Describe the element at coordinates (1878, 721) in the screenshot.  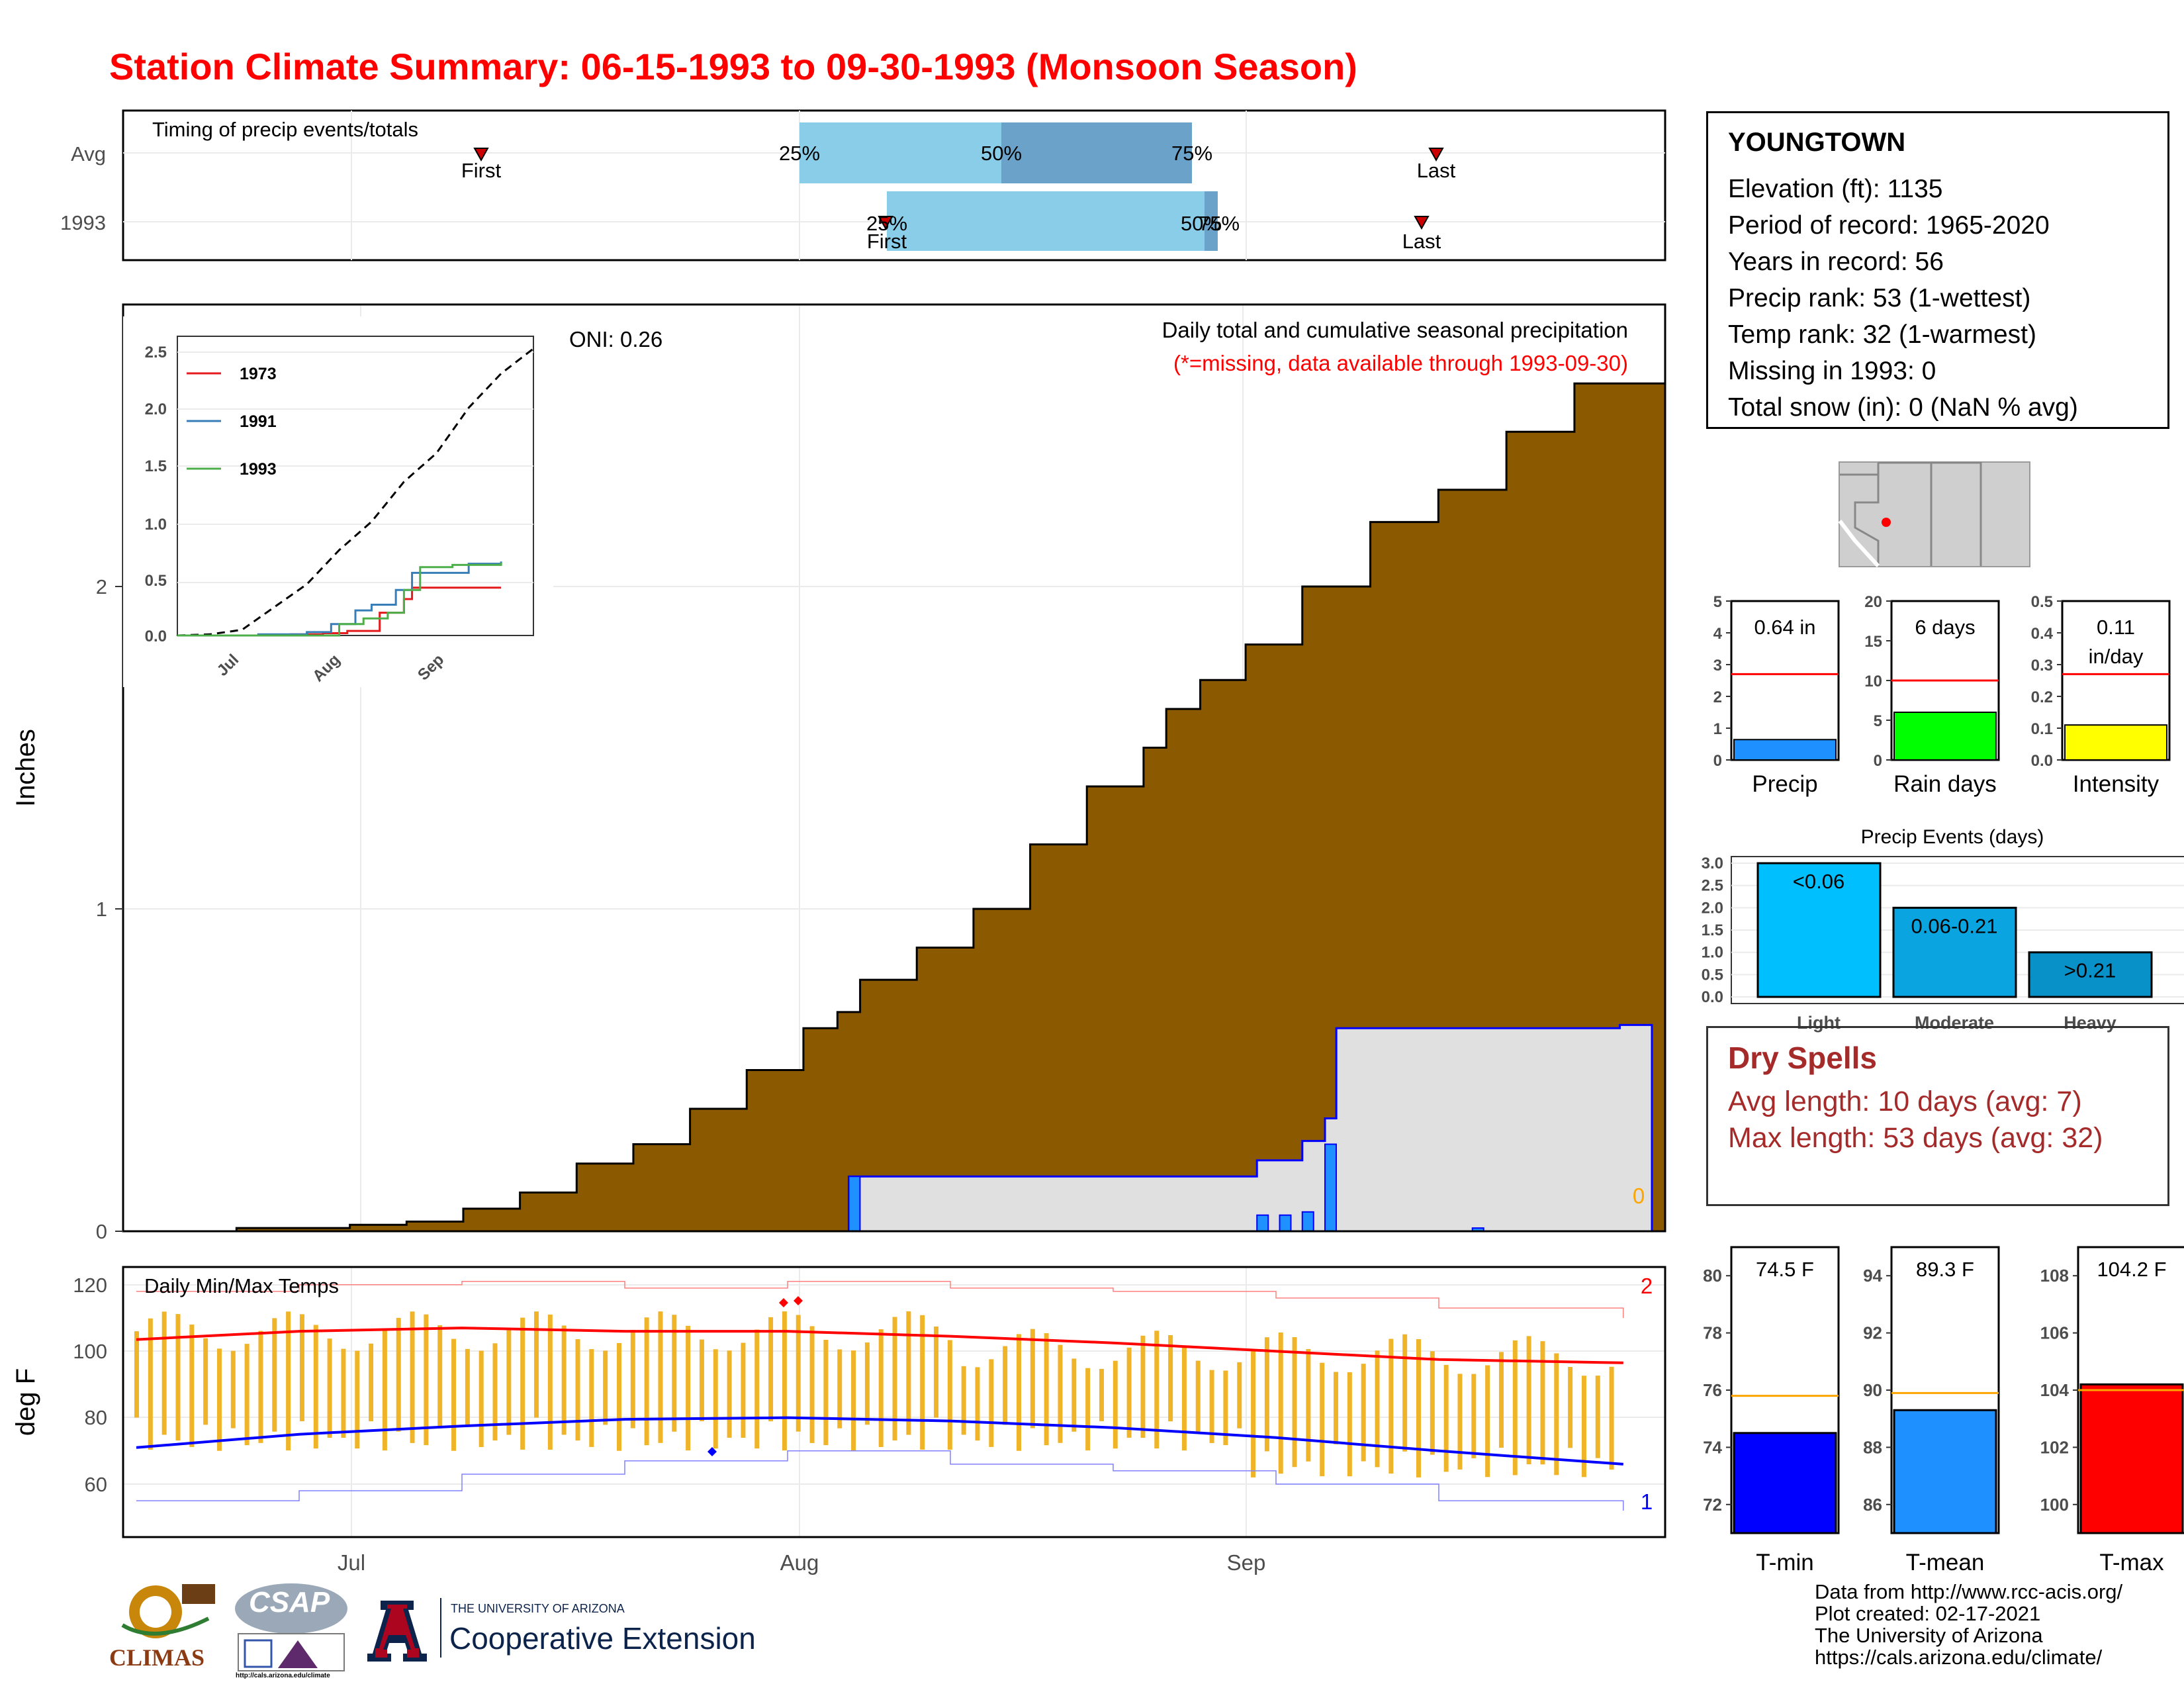
I see `mini-bar-tick: 5` at that location.